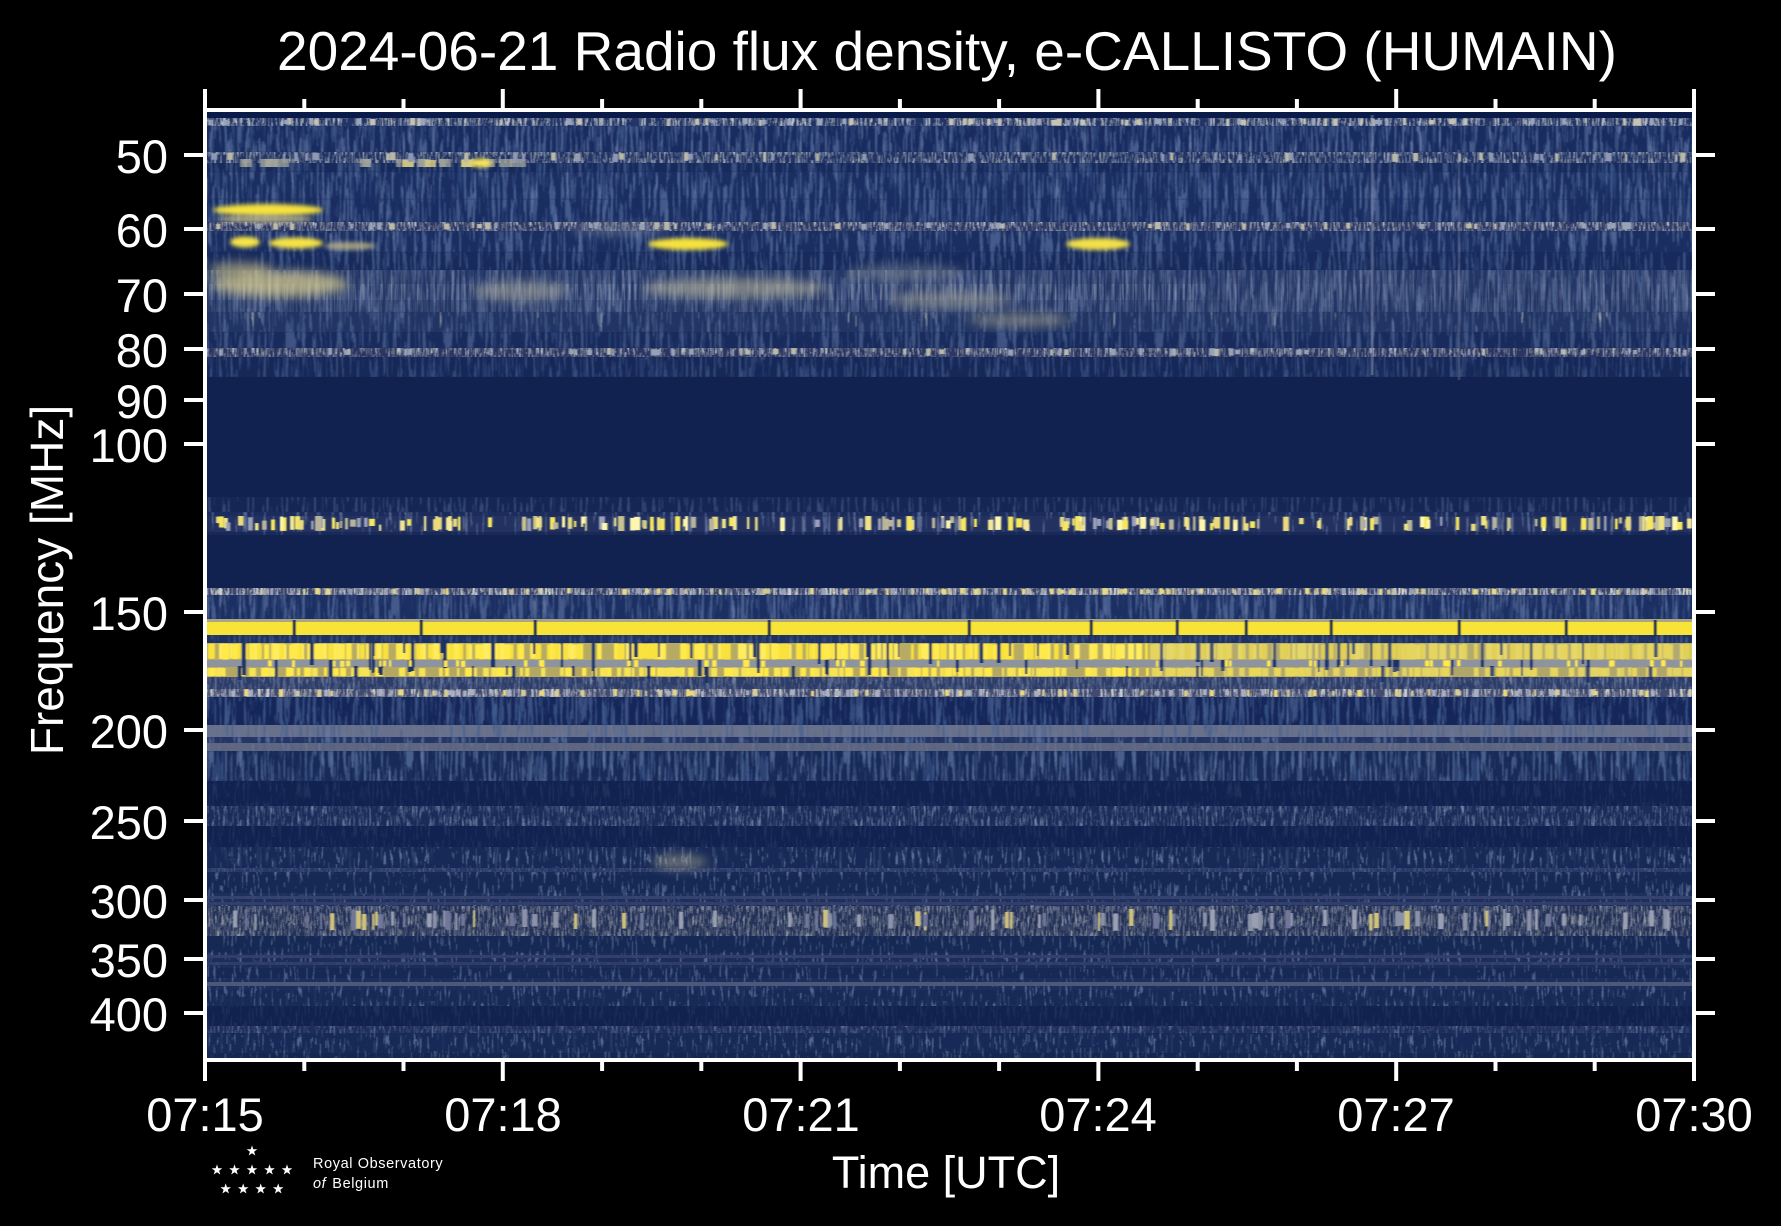 The width and height of the screenshot is (1781, 1226). I want to click on svg-text: 70, so click(142, 295).